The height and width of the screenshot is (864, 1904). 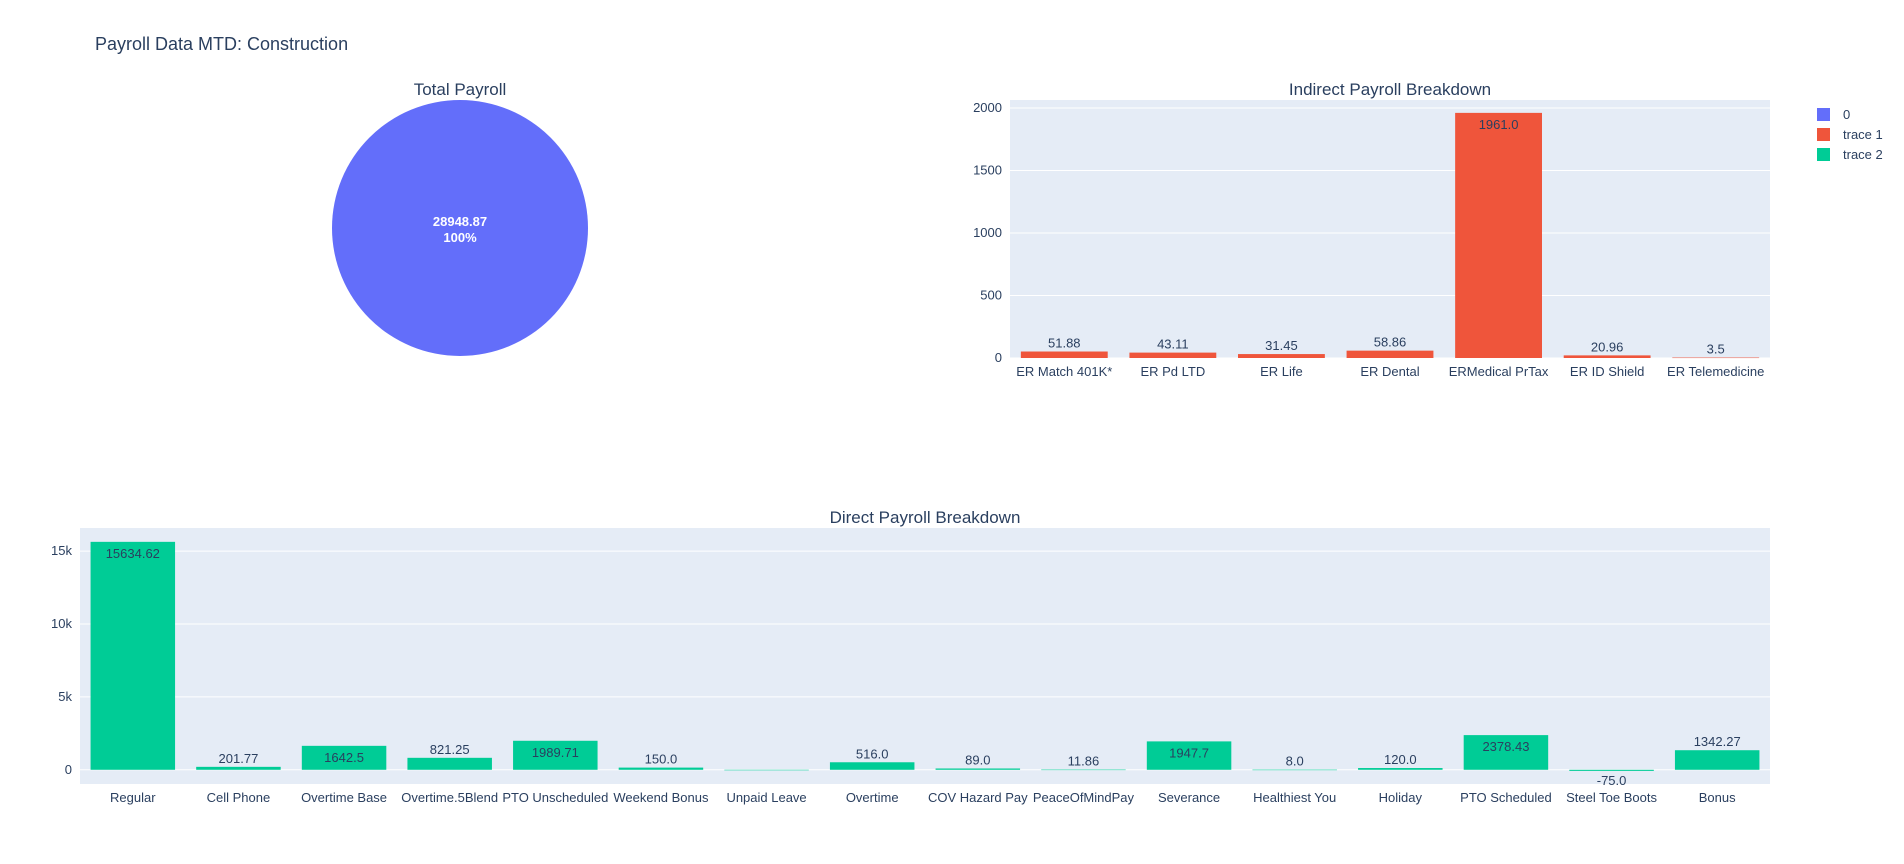 What do you see at coordinates (1084, 797) in the screenshot?
I see `x-tick-label: PeaceOfMindPay` at bounding box center [1084, 797].